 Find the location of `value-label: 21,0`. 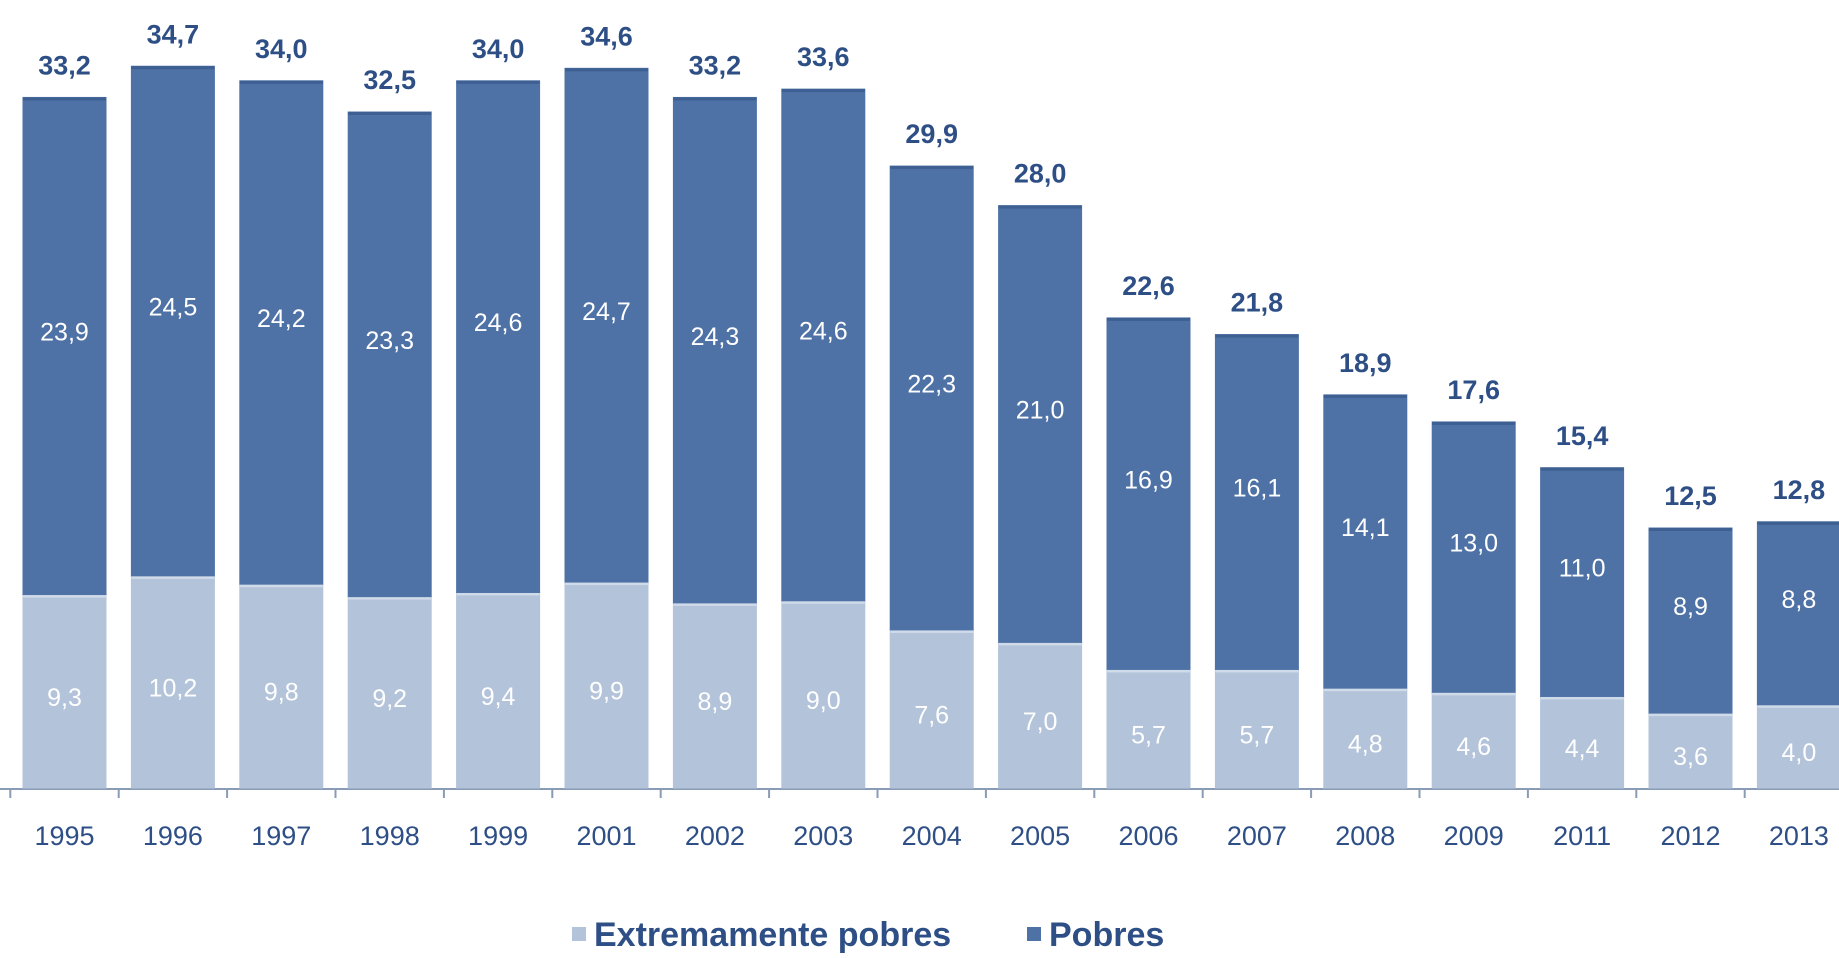

value-label: 21,0 is located at coordinates (1040, 411).